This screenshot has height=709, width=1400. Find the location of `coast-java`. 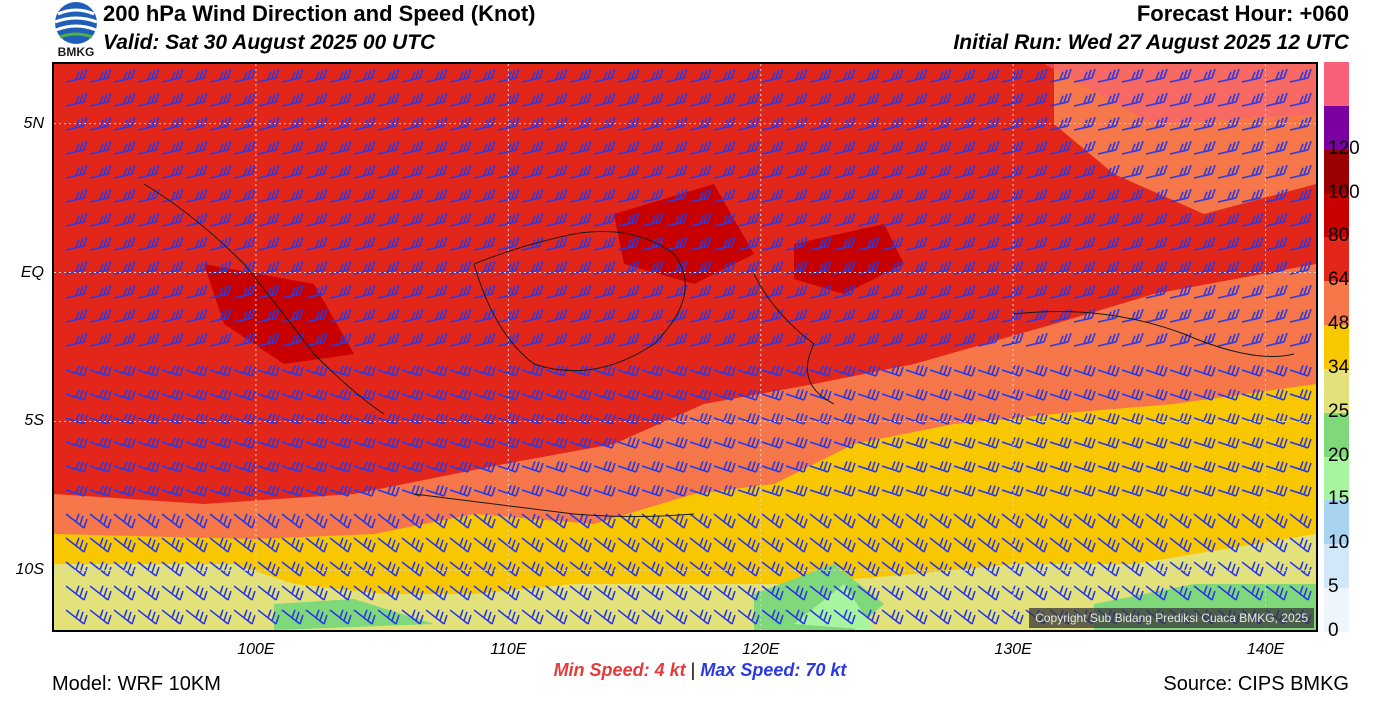

coast-java is located at coordinates (554, 505).